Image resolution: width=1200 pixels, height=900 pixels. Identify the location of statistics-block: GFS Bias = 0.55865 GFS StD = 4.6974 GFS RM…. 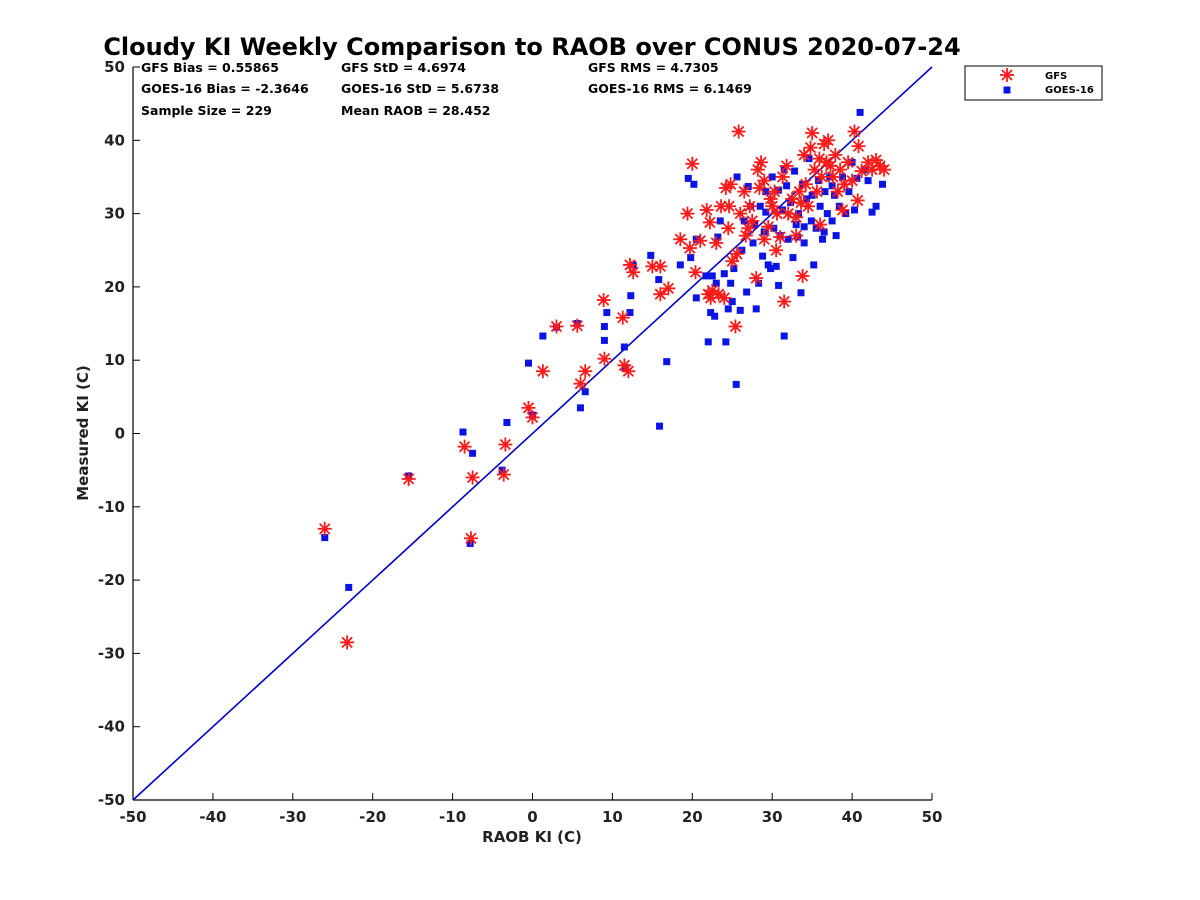
(446, 89).